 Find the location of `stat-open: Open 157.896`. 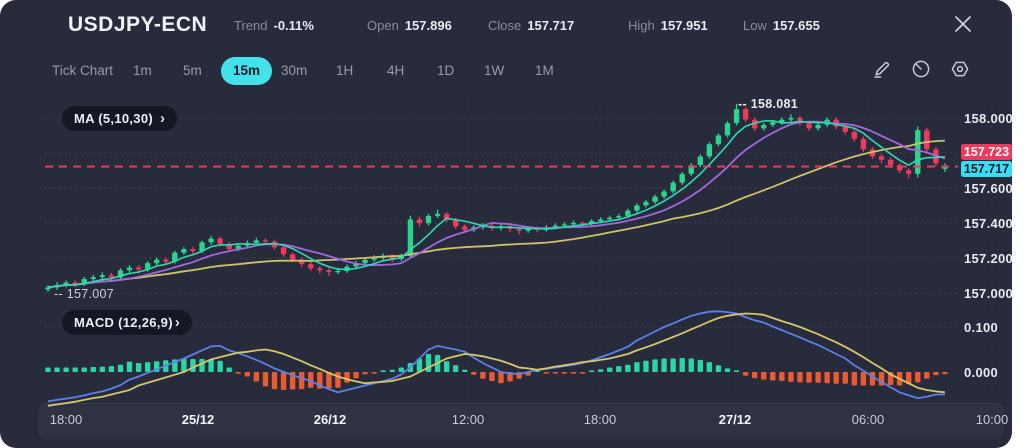

stat-open: Open 157.896 is located at coordinates (409, 25).